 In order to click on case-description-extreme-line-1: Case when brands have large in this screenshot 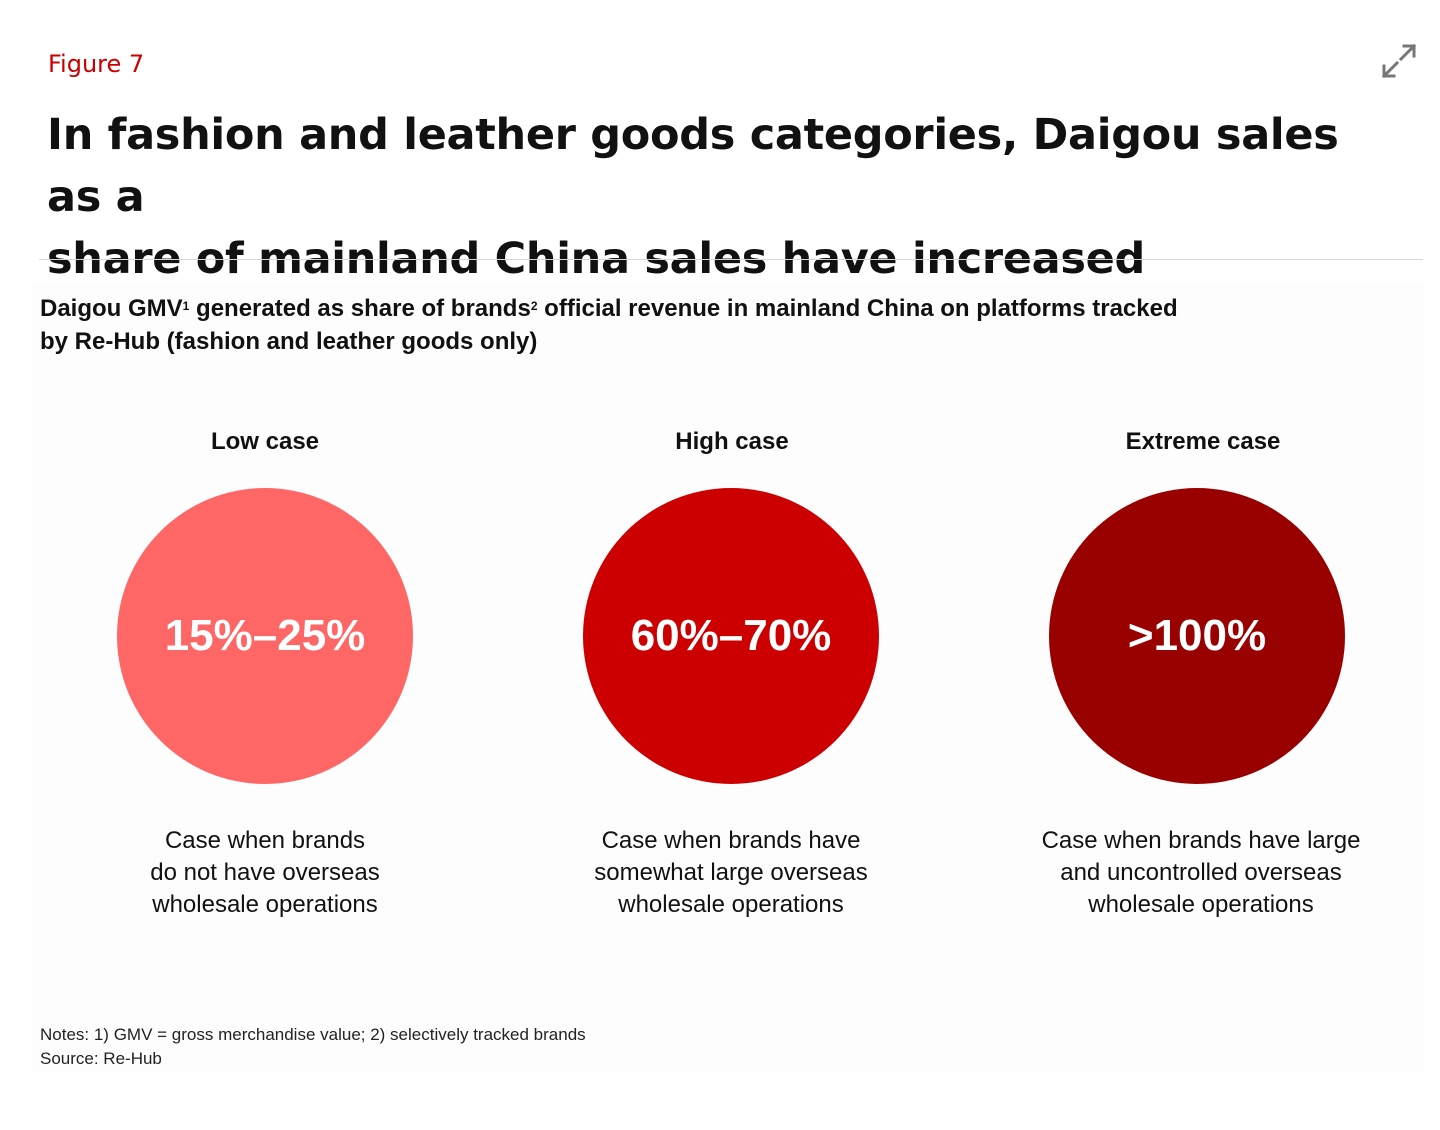, I will do `click(1201, 840)`.